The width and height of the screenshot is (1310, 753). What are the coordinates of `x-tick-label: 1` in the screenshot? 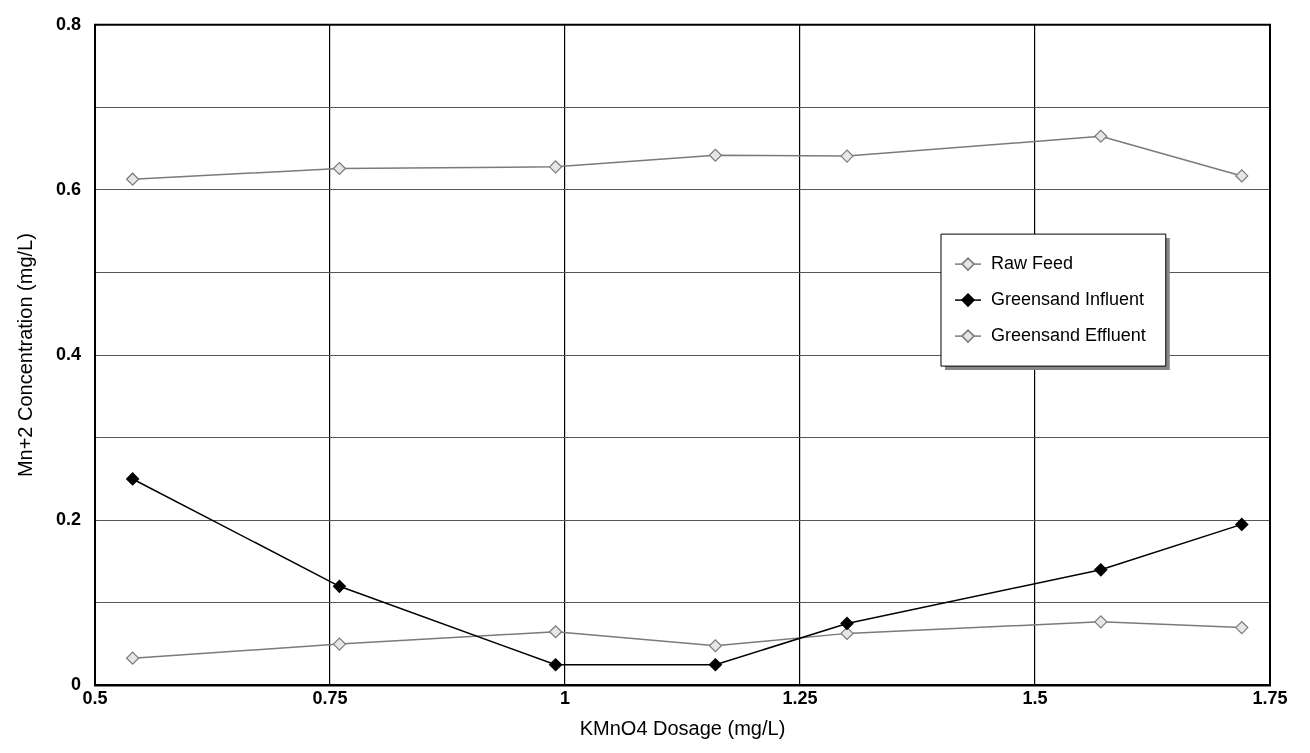 It's located at (565, 698).